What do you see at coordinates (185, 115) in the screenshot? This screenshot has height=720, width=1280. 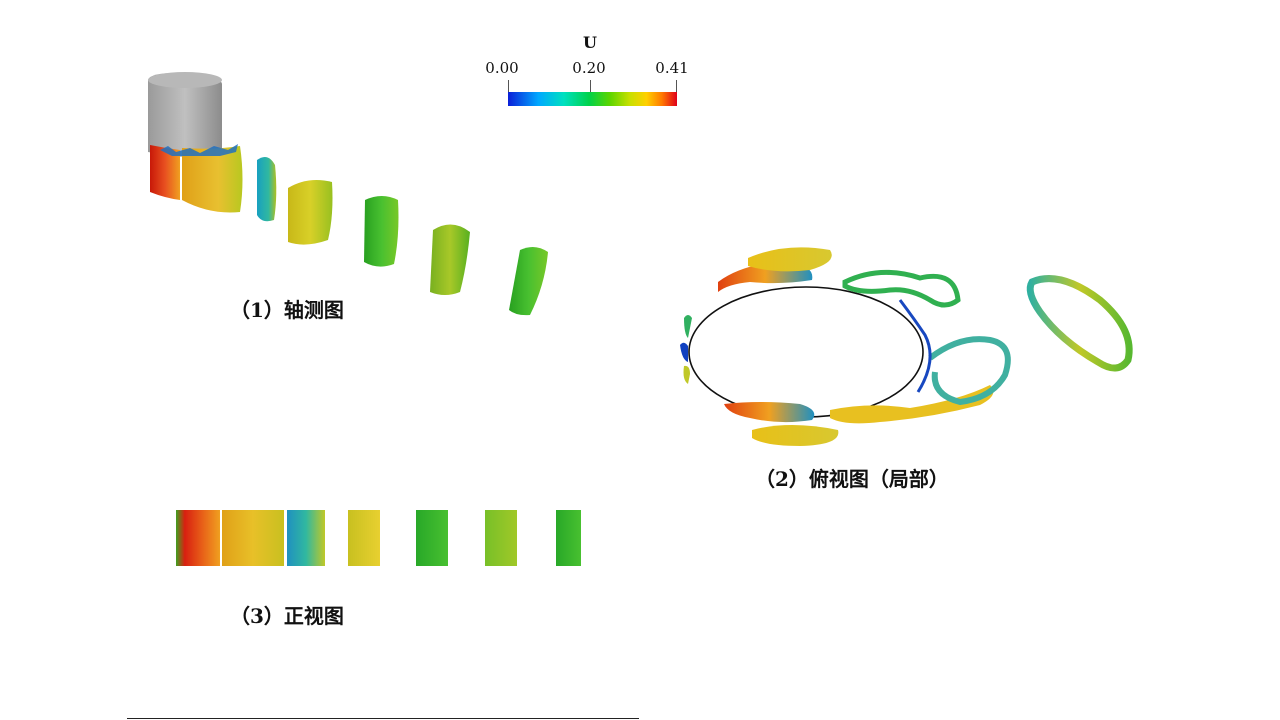 I see `structure-cylinder` at bounding box center [185, 115].